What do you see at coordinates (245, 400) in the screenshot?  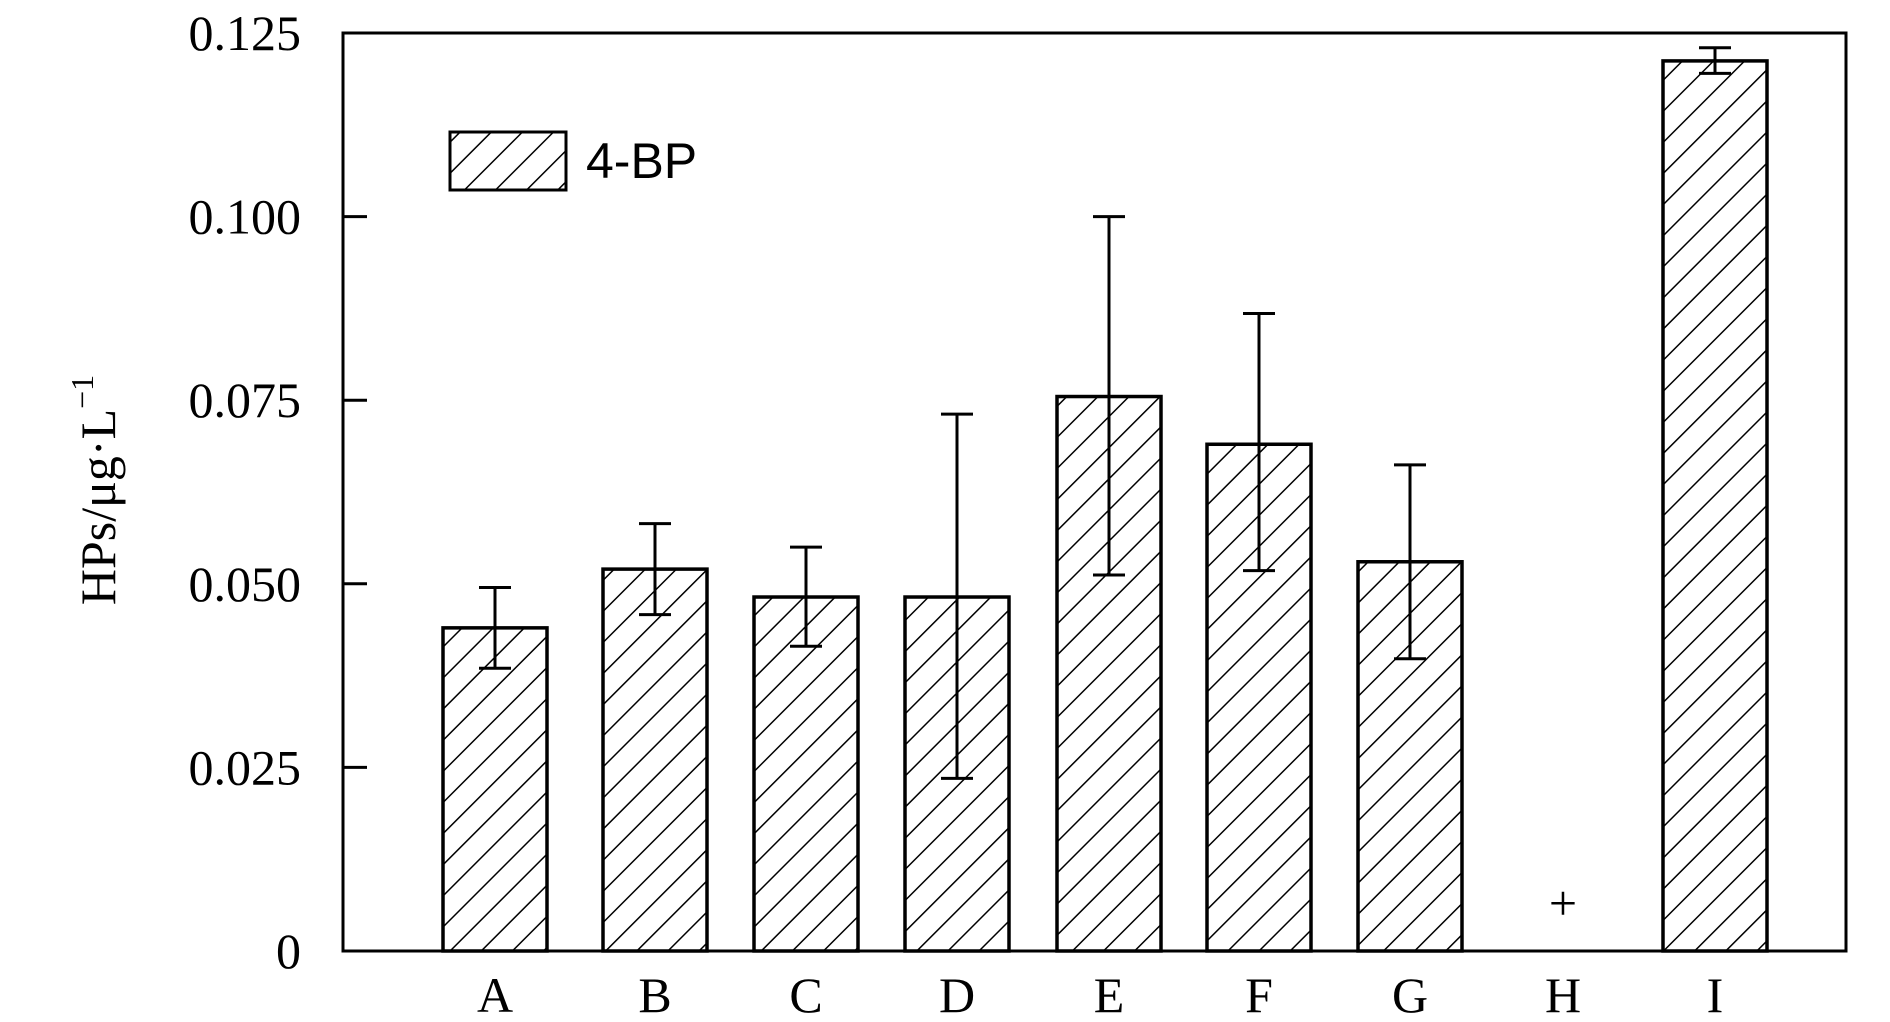 I see `y-tick-label: 0.075` at bounding box center [245, 400].